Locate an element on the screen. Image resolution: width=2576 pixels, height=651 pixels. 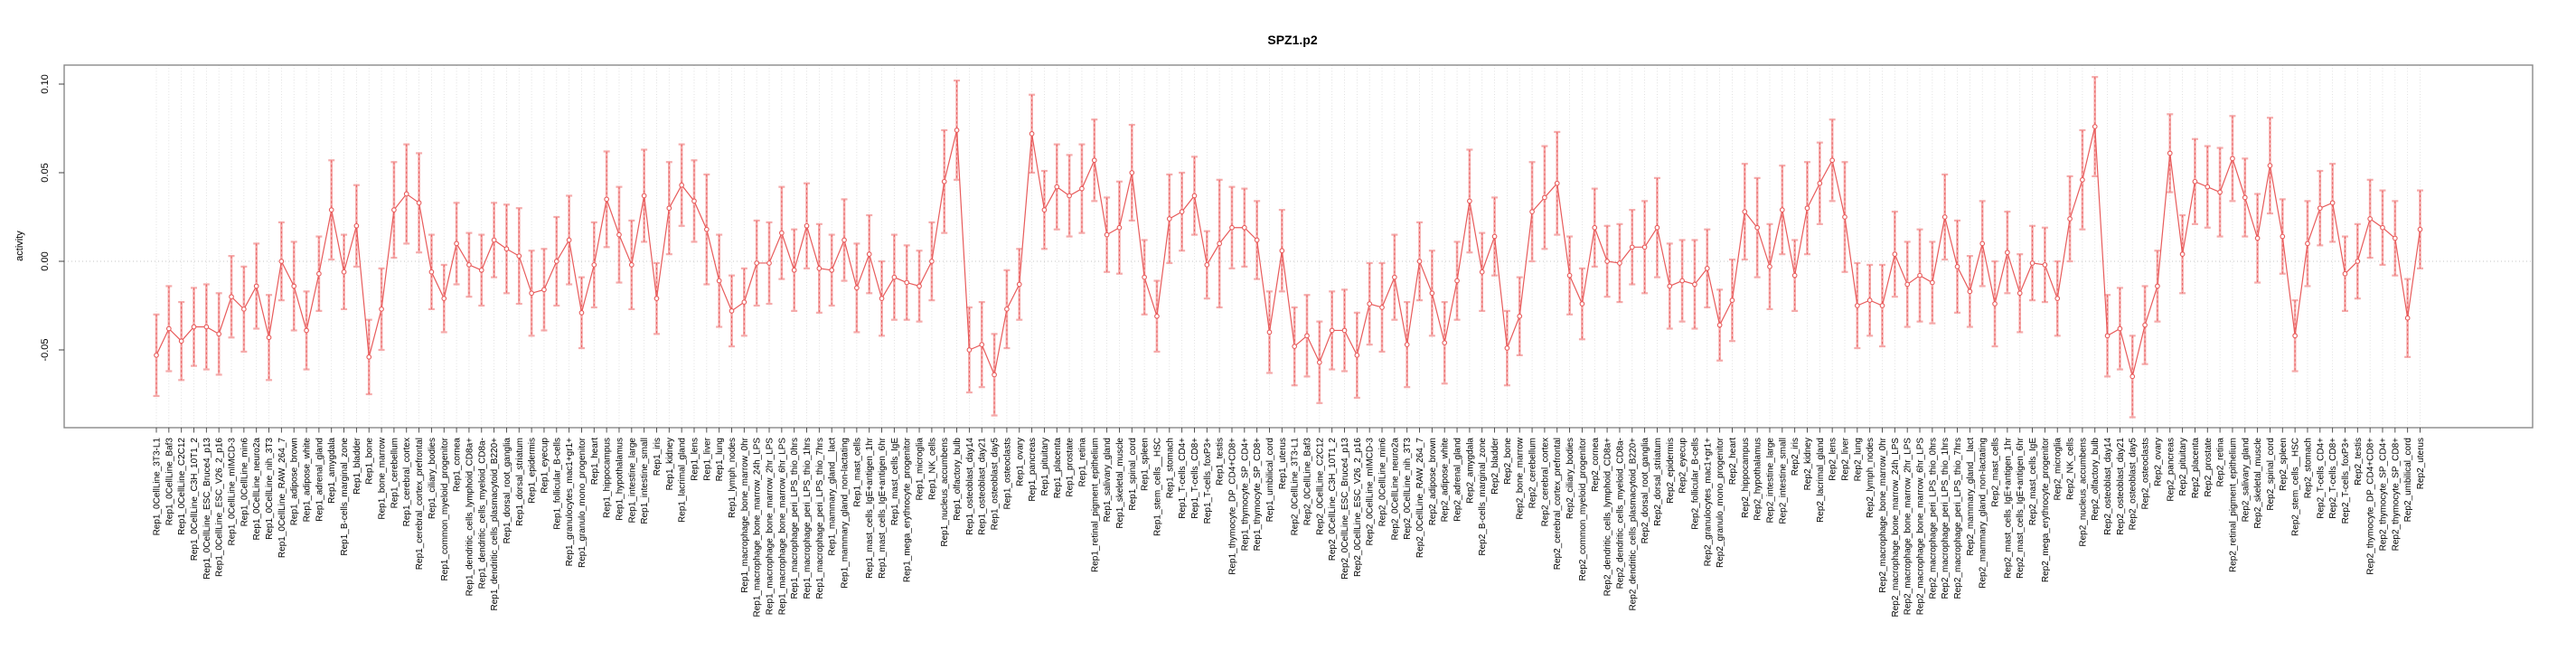
x-category-label: Rep2_retinal_pigment_epithelium is located at coordinates (2233, 505).